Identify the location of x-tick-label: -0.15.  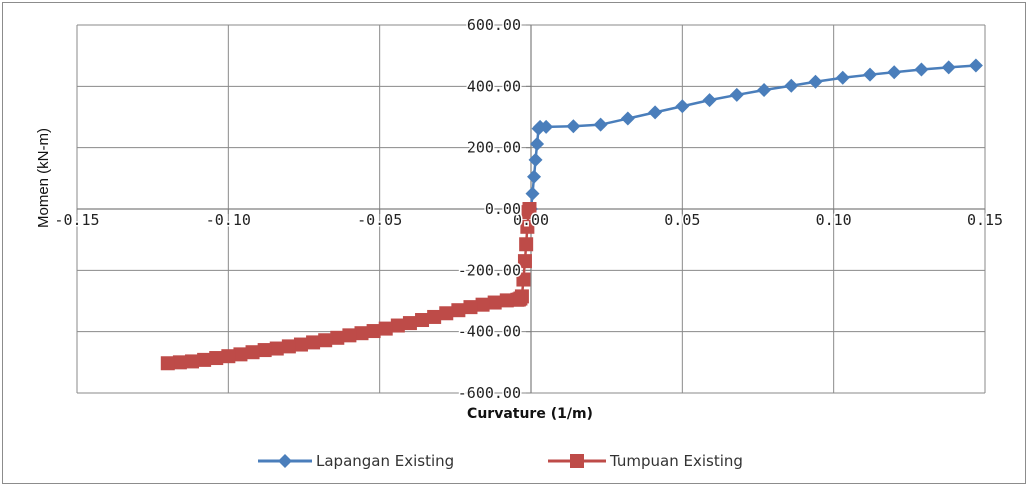
(76, 220).